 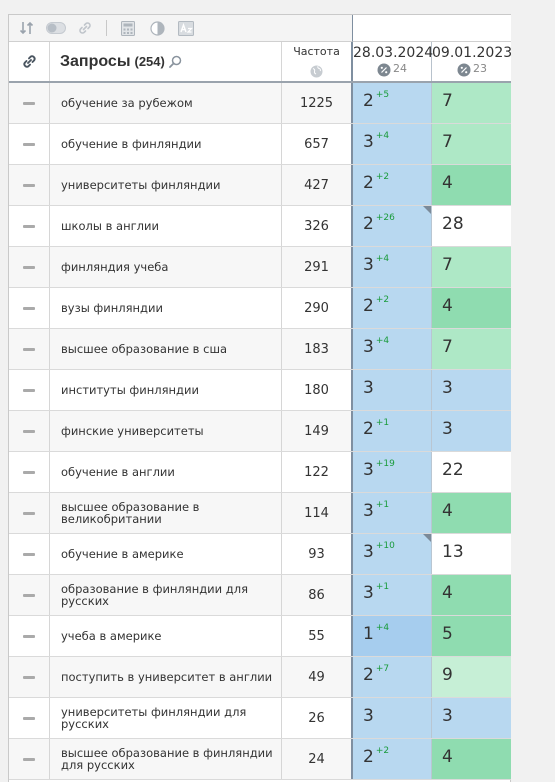 What do you see at coordinates (472, 61) in the screenshot?
I see `header-date-2: 09.01.2023 23` at bounding box center [472, 61].